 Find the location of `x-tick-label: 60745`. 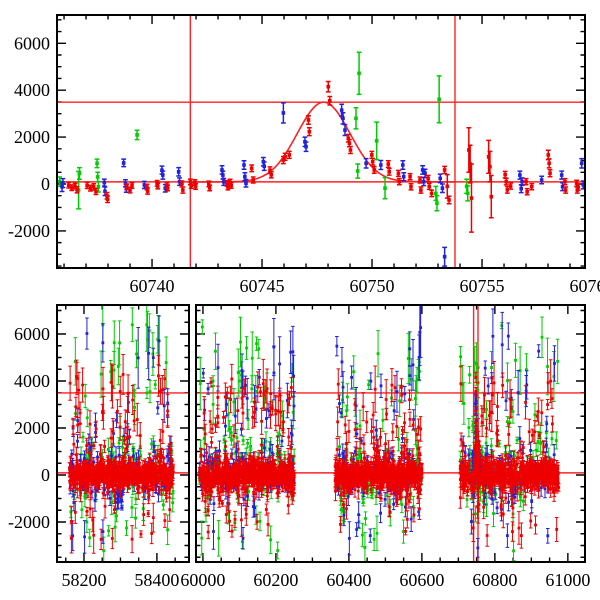

x-tick-label: 60745 is located at coordinates (262, 286).